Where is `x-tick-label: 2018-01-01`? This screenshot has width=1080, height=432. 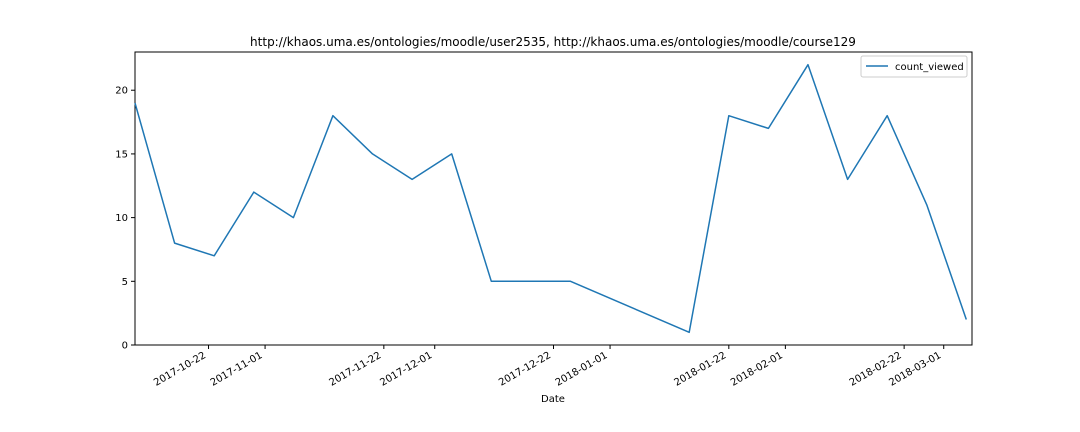 x-tick-label: 2018-01-01 is located at coordinates (582, 369).